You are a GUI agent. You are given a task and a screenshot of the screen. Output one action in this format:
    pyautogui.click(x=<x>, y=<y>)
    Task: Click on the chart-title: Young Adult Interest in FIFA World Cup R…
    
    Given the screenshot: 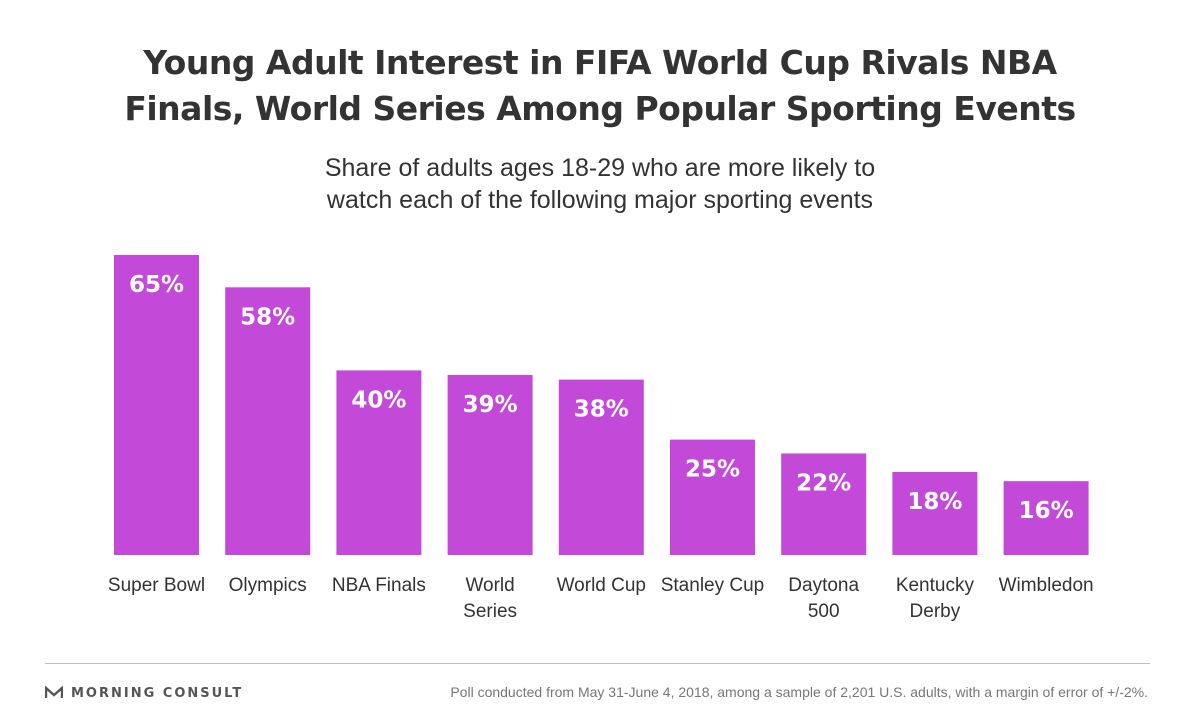 What is the action you would take?
    pyautogui.click(x=600, y=86)
    